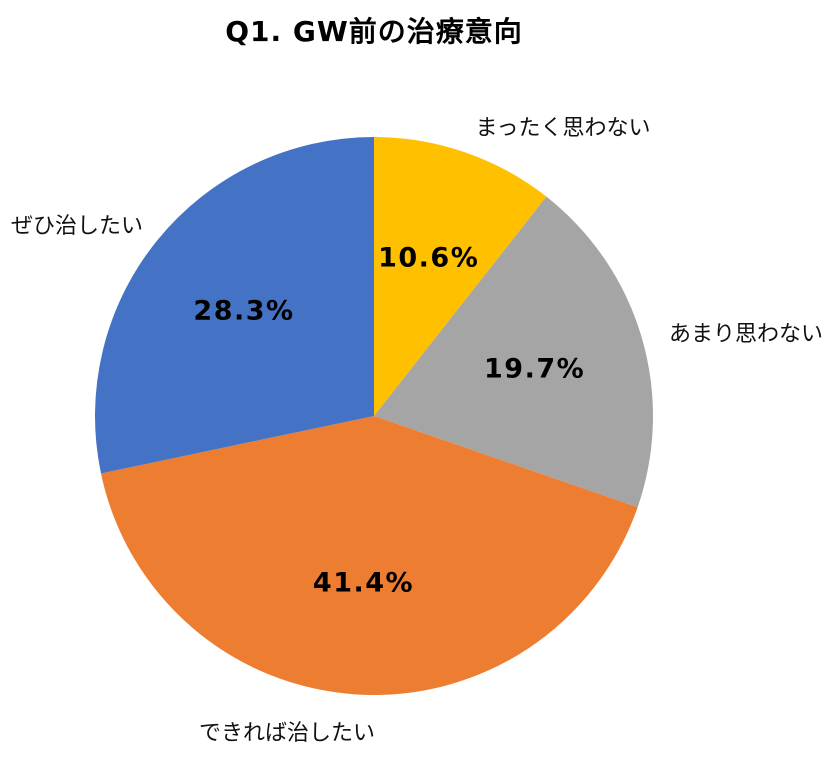 This screenshot has width=825, height=783. I want to click on pct-label-dekireba-naoshitai: 41.4%, so click(363, 583).